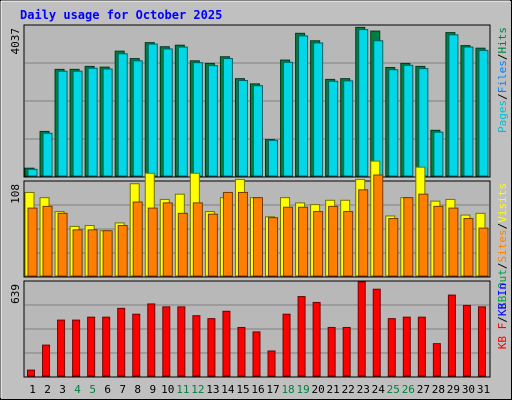  What do you see at coordinates (502, 116) in the screenshot?
I see `legend-item: Pages` at bounding box center [502, 116].